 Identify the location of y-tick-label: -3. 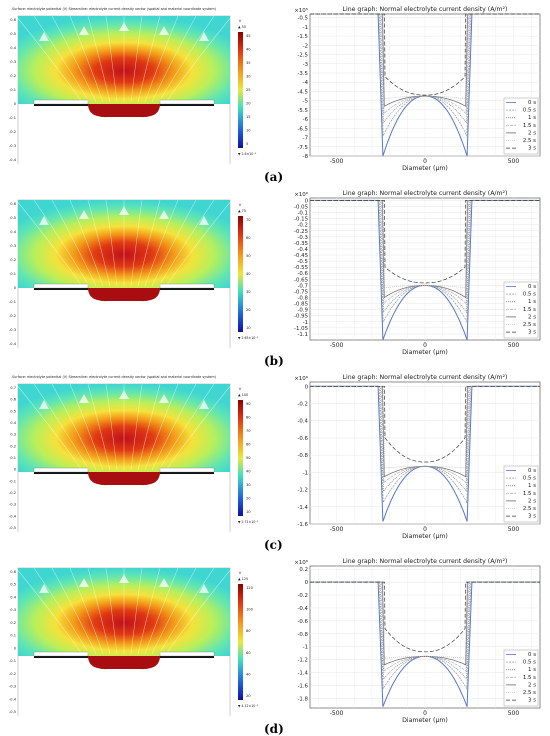
(305, 65).